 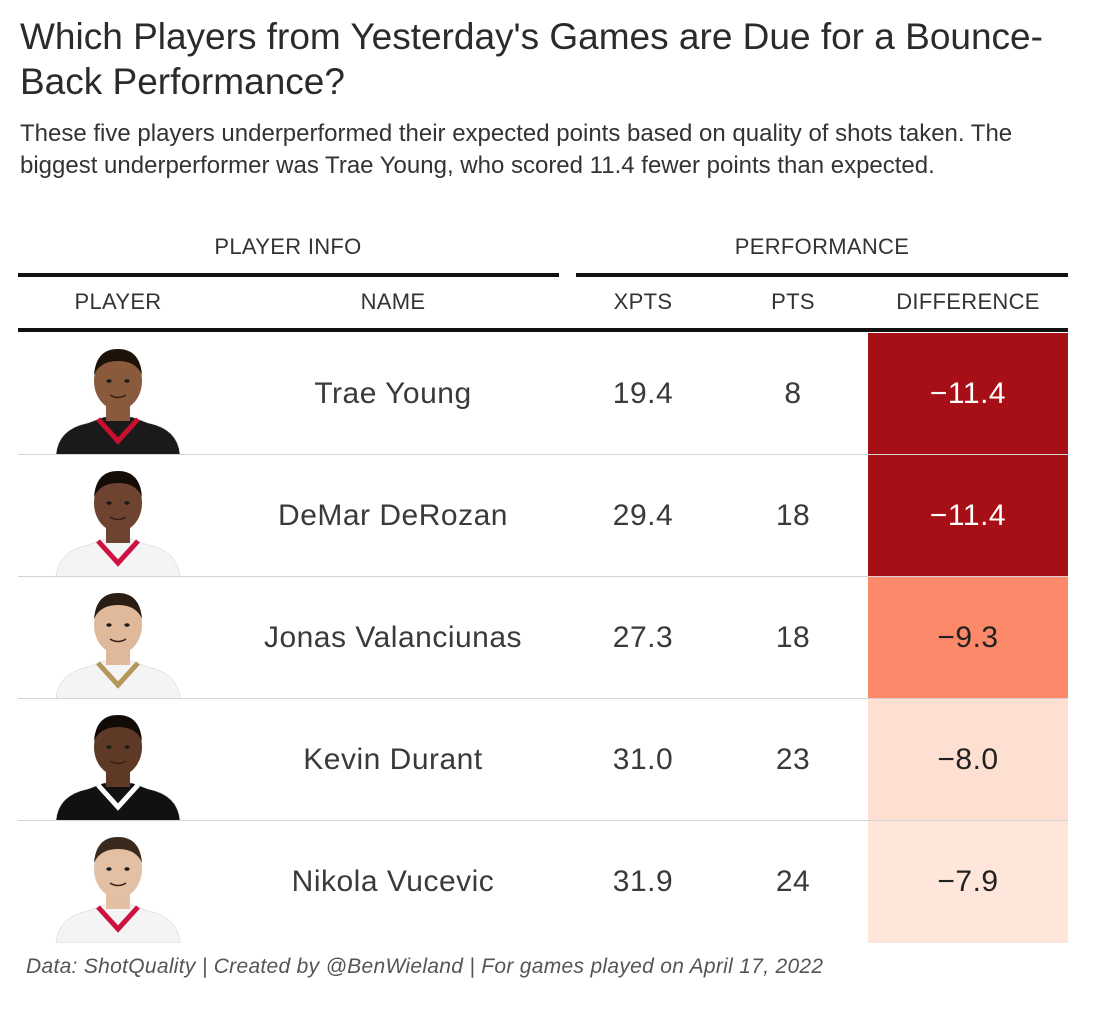 What do you see at coordinates (543, 516) in the screenshot?
I see `table-row: DeMar DeRozan 29.4 18 −11.4` at bounding box center [543, 516].